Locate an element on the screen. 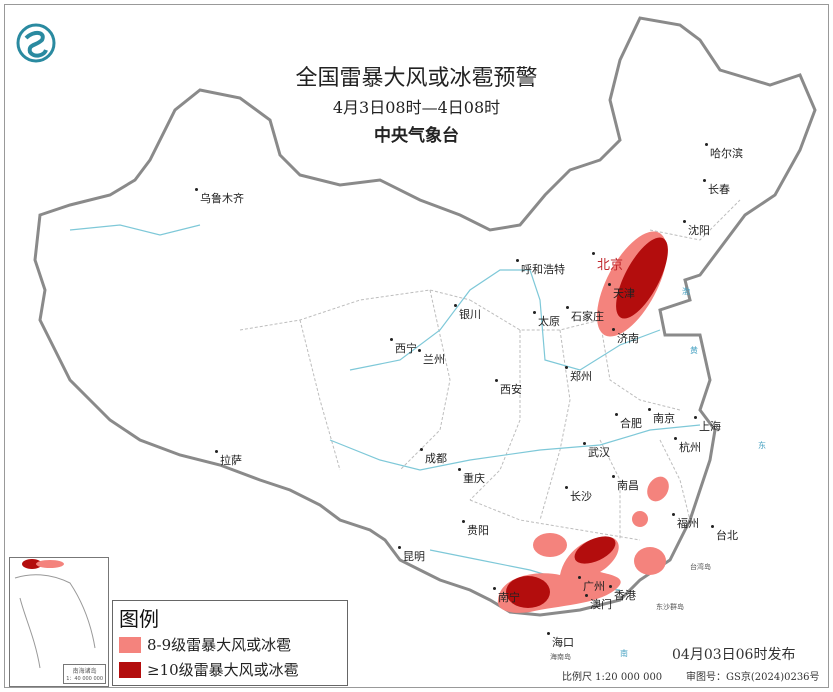 The width and height of the screenshot is (833, 692). city-label: 太原 is located at coordinates (546, 319).